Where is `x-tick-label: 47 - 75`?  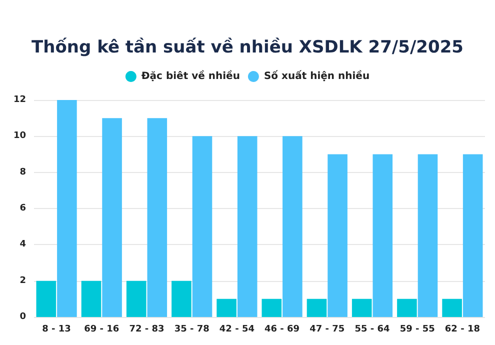
x-tick-label: 47 - 75 is located at coordinates (327, 329).